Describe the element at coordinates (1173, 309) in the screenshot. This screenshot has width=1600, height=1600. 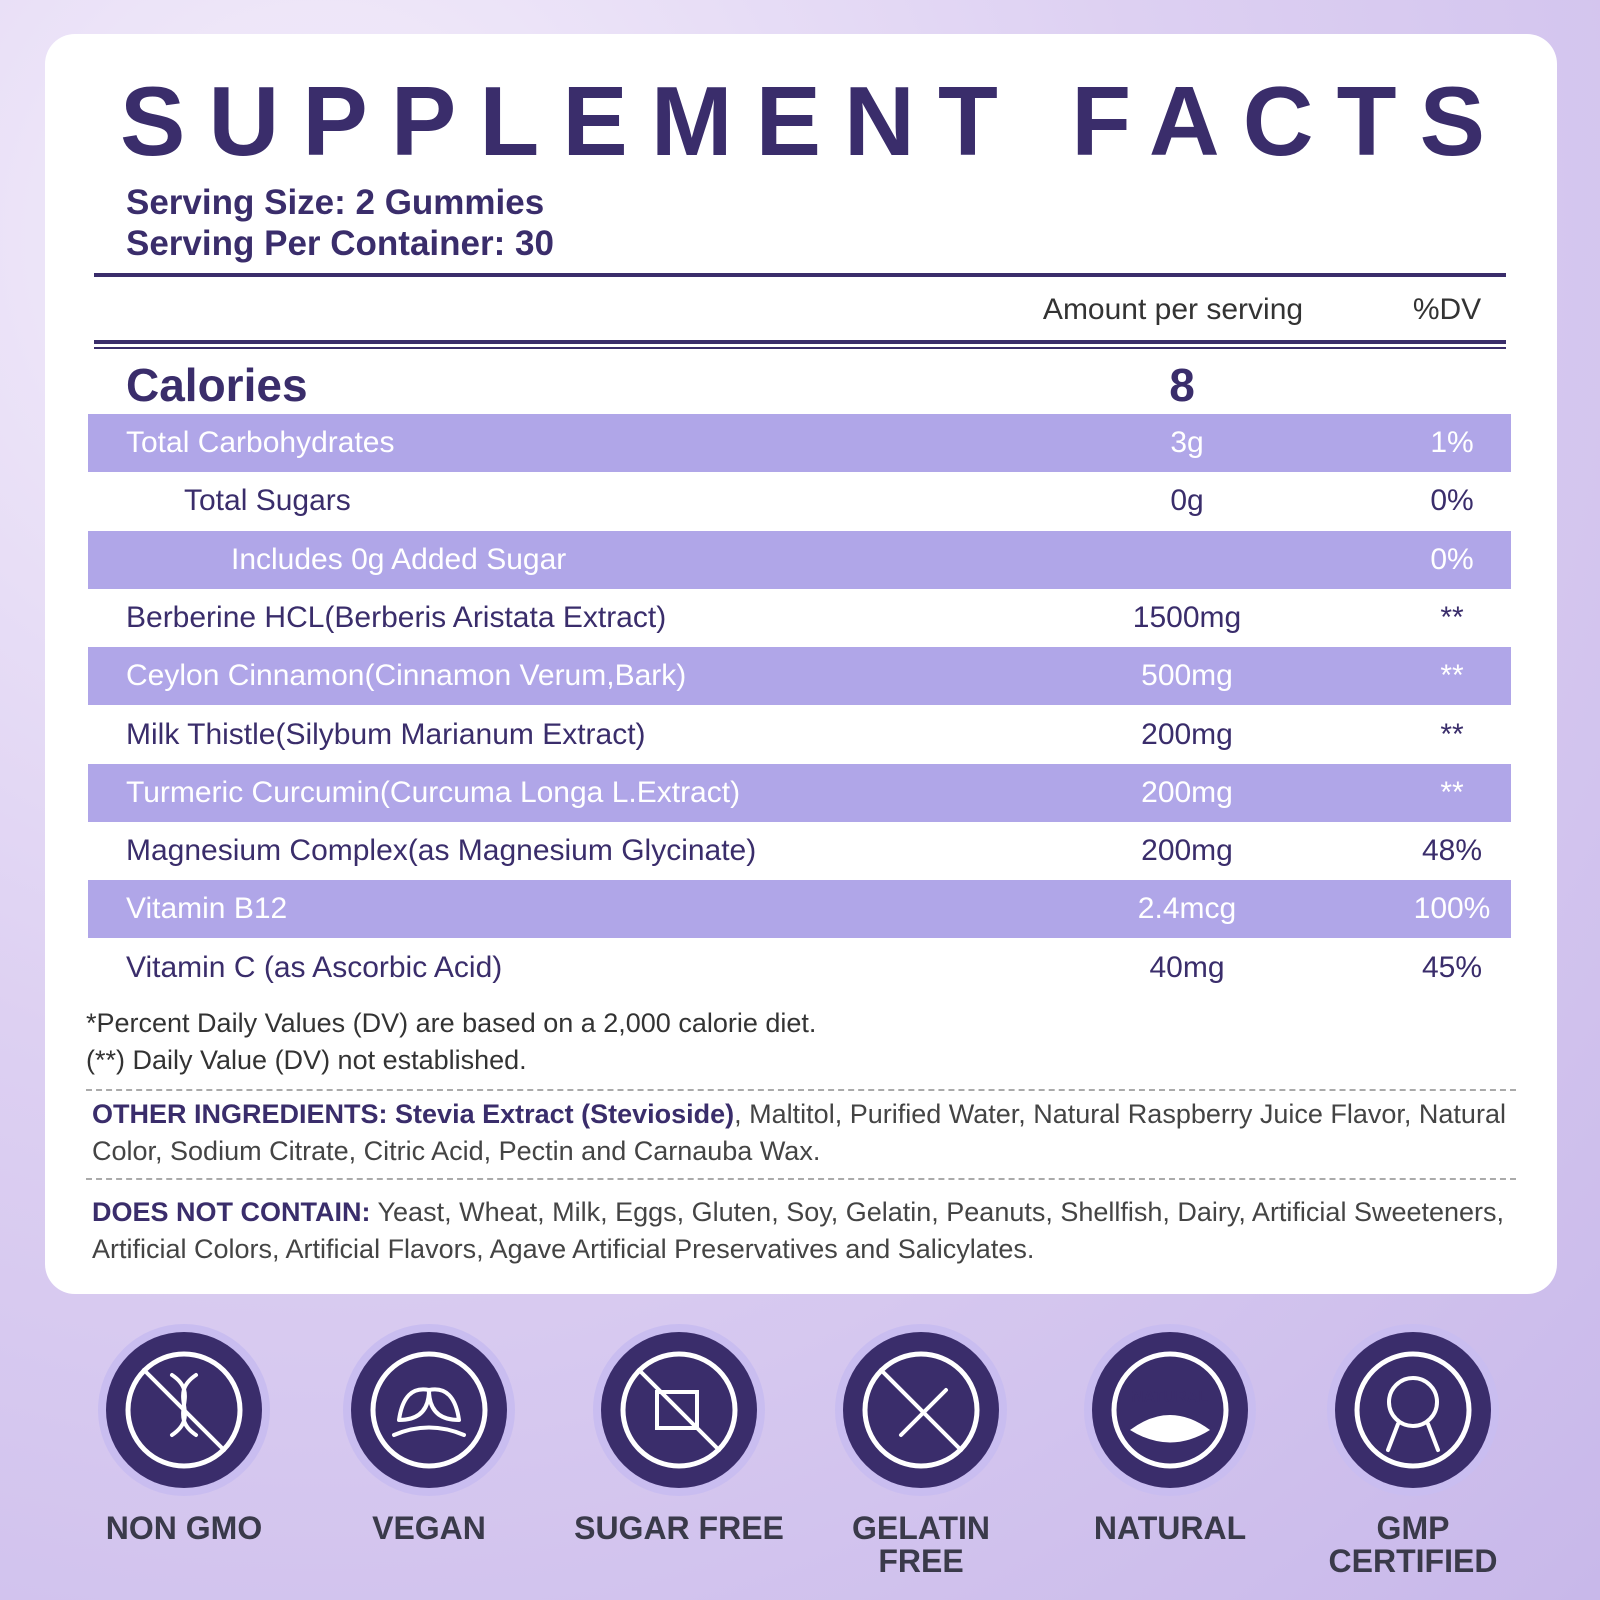
I see `amount-header: Amount per serving` at that location.